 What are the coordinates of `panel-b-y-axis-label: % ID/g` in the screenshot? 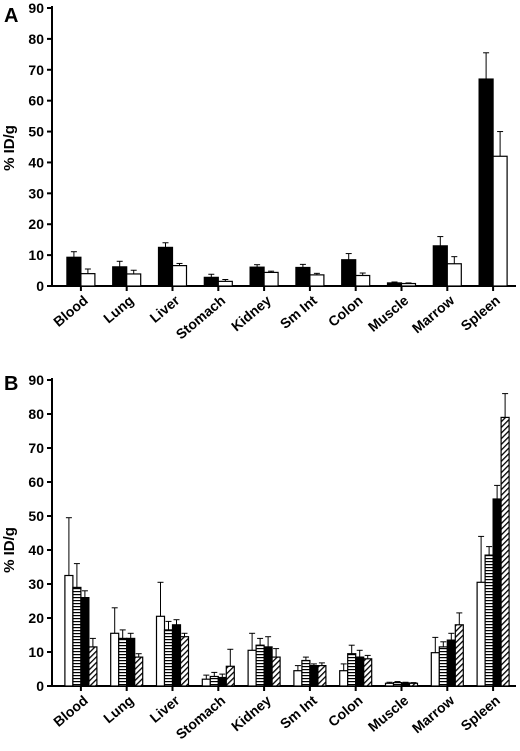 It's located at (9, 550).